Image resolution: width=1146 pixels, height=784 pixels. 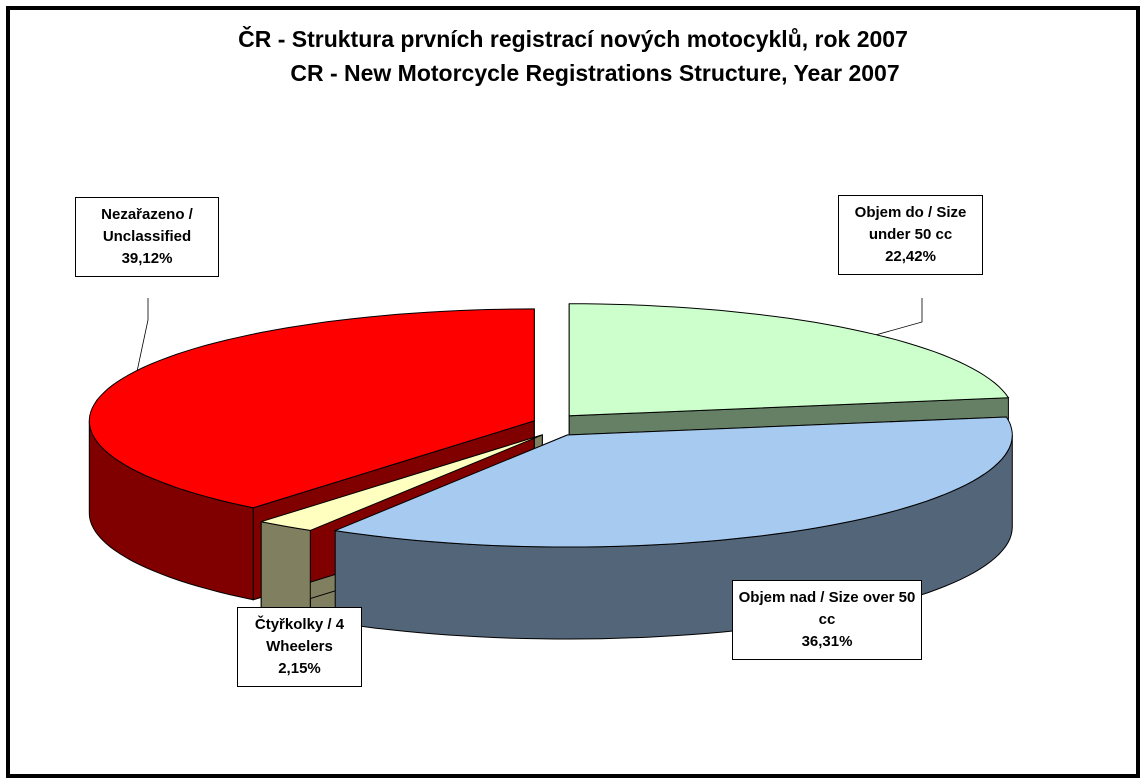 I want to click on label-value: 22,42%, so click(x=910, y=256).